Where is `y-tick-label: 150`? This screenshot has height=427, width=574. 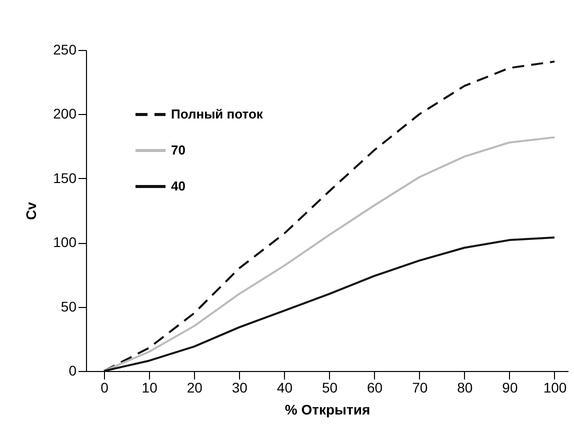
y-tick-label: 150 is located at coordinates (65, 178).